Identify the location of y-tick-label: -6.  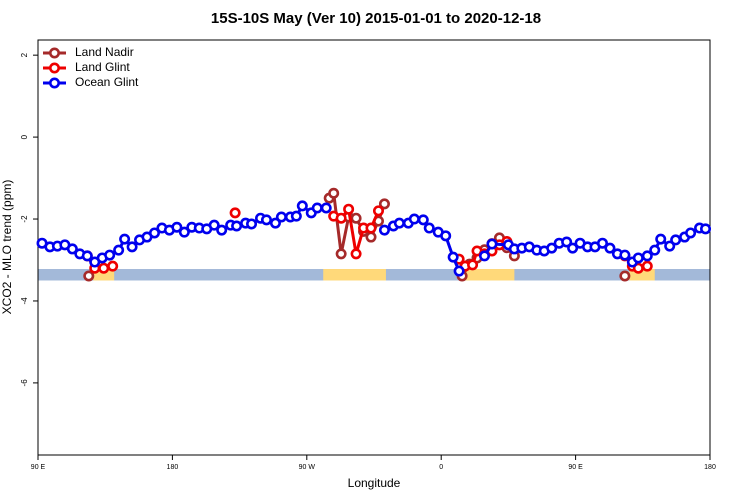
(24, 383).